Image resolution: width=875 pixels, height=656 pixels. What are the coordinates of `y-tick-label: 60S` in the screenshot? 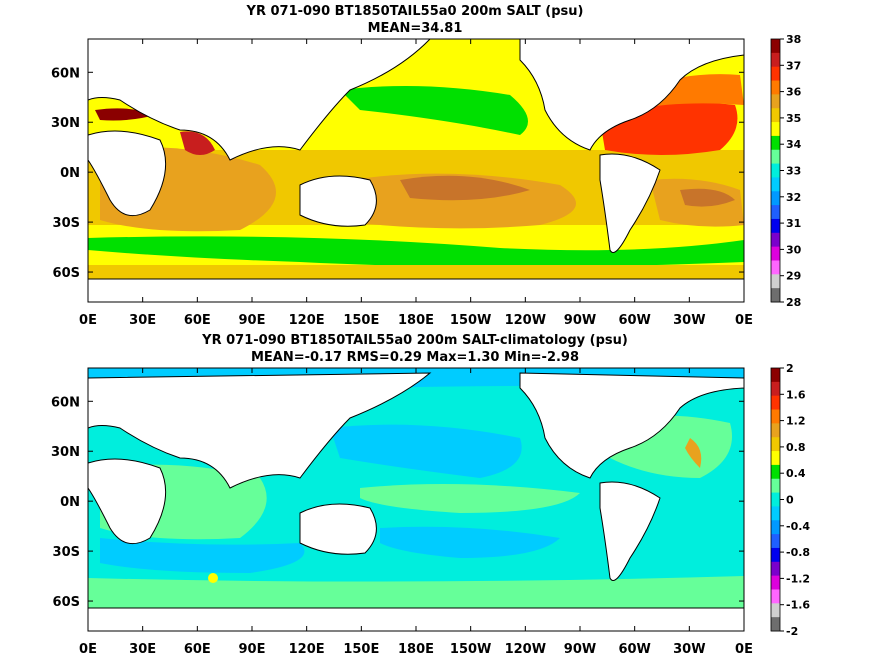 It's located at (66, 602).